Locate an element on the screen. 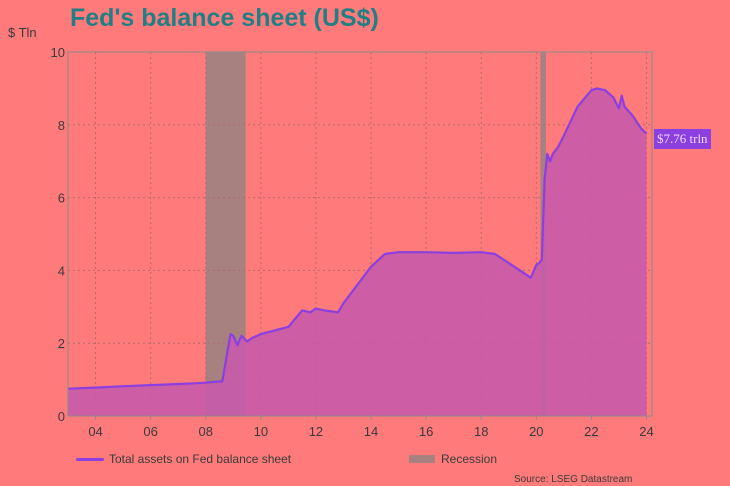 This screenshot has height=486, width=730. y-tick-label-4: 4 is located at coordinates (61, 270).